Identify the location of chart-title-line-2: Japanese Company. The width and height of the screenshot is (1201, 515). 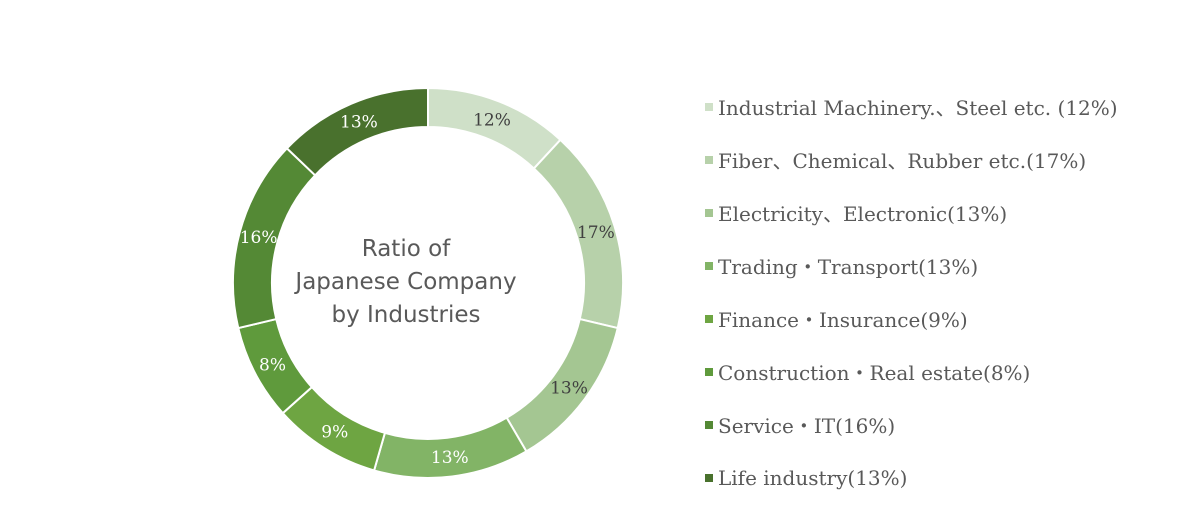
(406, 282).